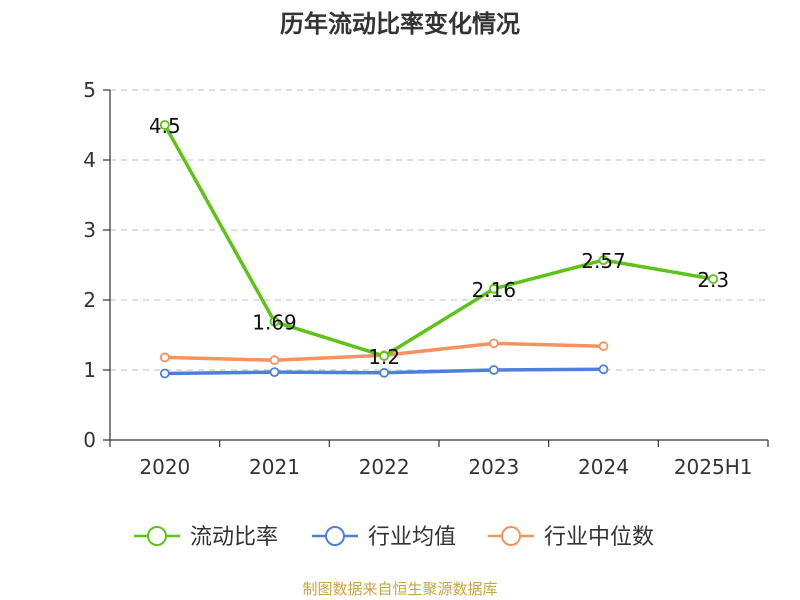  Describe the element at coordinates (164, 467) in the screenshot. I see `x-tick-label: 2020` at that location.